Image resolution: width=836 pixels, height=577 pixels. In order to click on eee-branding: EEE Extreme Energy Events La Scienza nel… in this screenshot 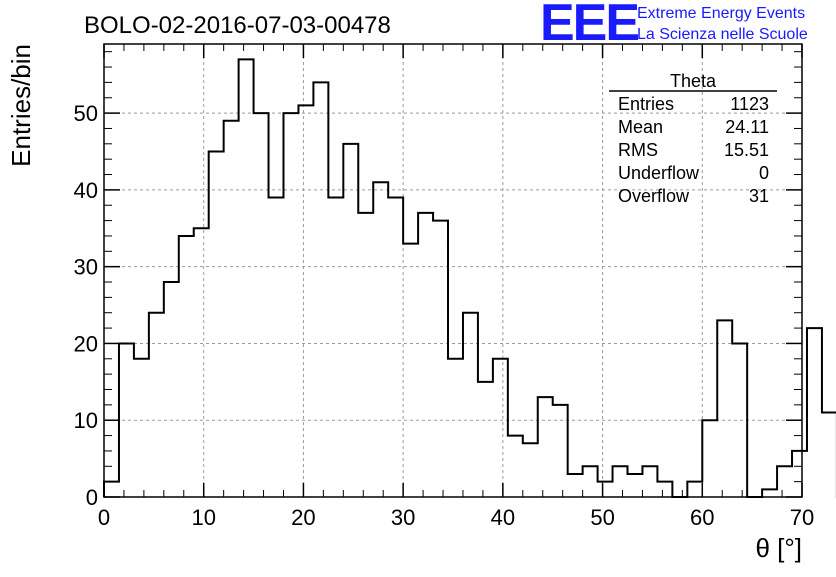, I will do `click(674, 26)`.